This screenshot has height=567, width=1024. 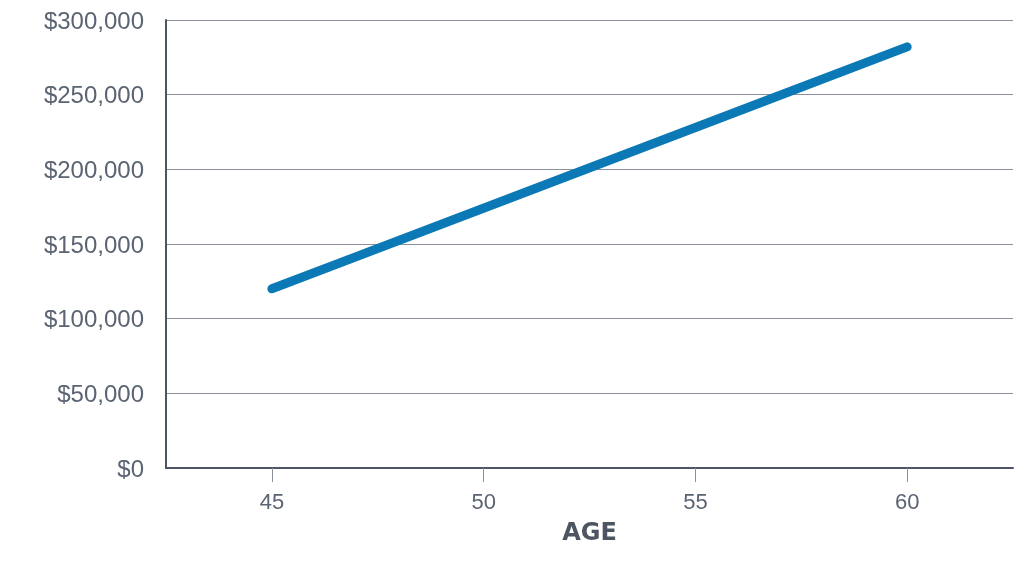 What do you see at coordinates (93, 169) in the screenshot?
I see `y-tick-label: $200,000` at bounding box center [93, 169].